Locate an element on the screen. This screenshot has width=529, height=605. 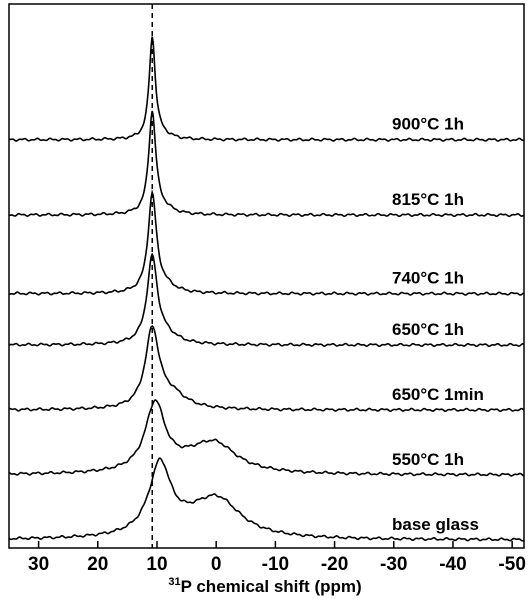
x-tick-label-3: 0 is located at coordinates (216, 564).